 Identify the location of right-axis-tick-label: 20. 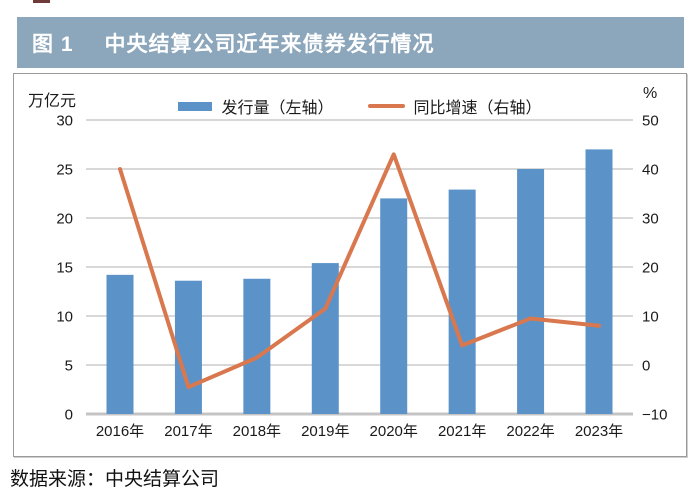
(650, 268).